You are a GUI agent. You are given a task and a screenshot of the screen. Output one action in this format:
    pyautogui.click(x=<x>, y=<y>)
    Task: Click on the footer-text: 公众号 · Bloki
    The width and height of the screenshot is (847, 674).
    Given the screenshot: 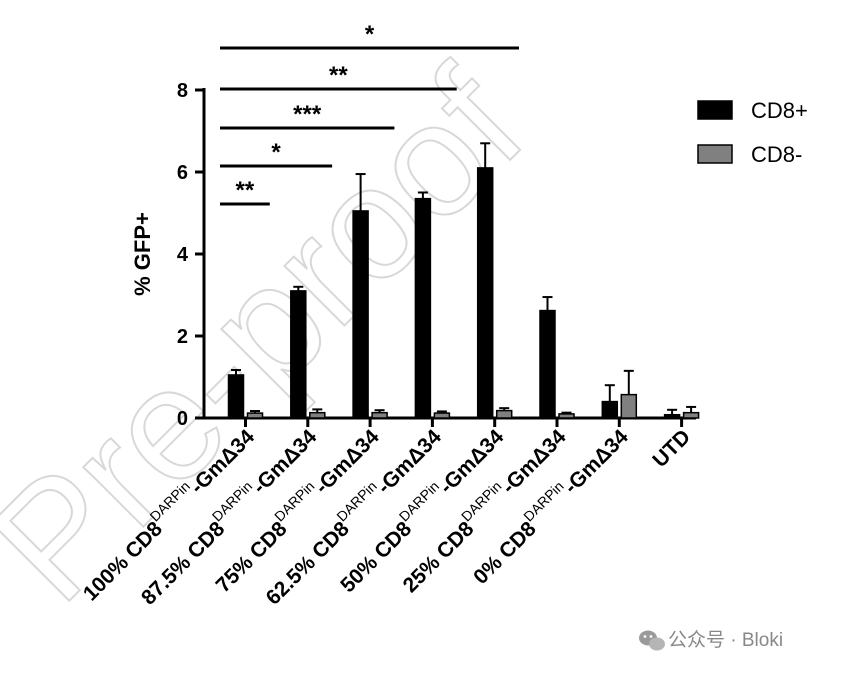 What is the action you would take?
    pyautogui.click(x=725, y=640)
    